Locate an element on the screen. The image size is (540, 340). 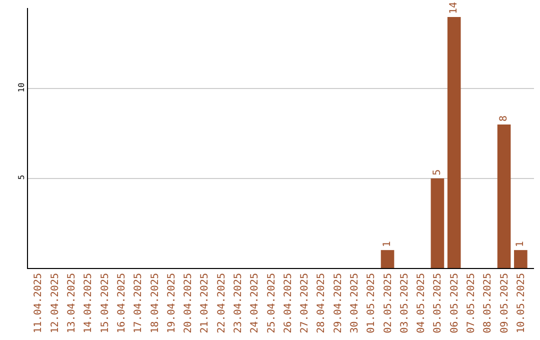
x-tick-label: 28.04.2025 is located at coordinates (322, 303).